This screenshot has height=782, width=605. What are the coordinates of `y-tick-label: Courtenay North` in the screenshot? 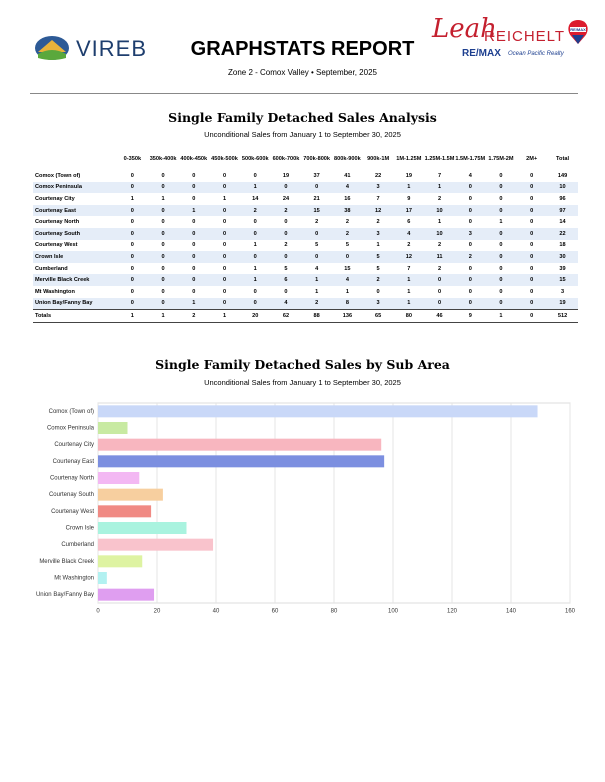 It's located at (72, 479).